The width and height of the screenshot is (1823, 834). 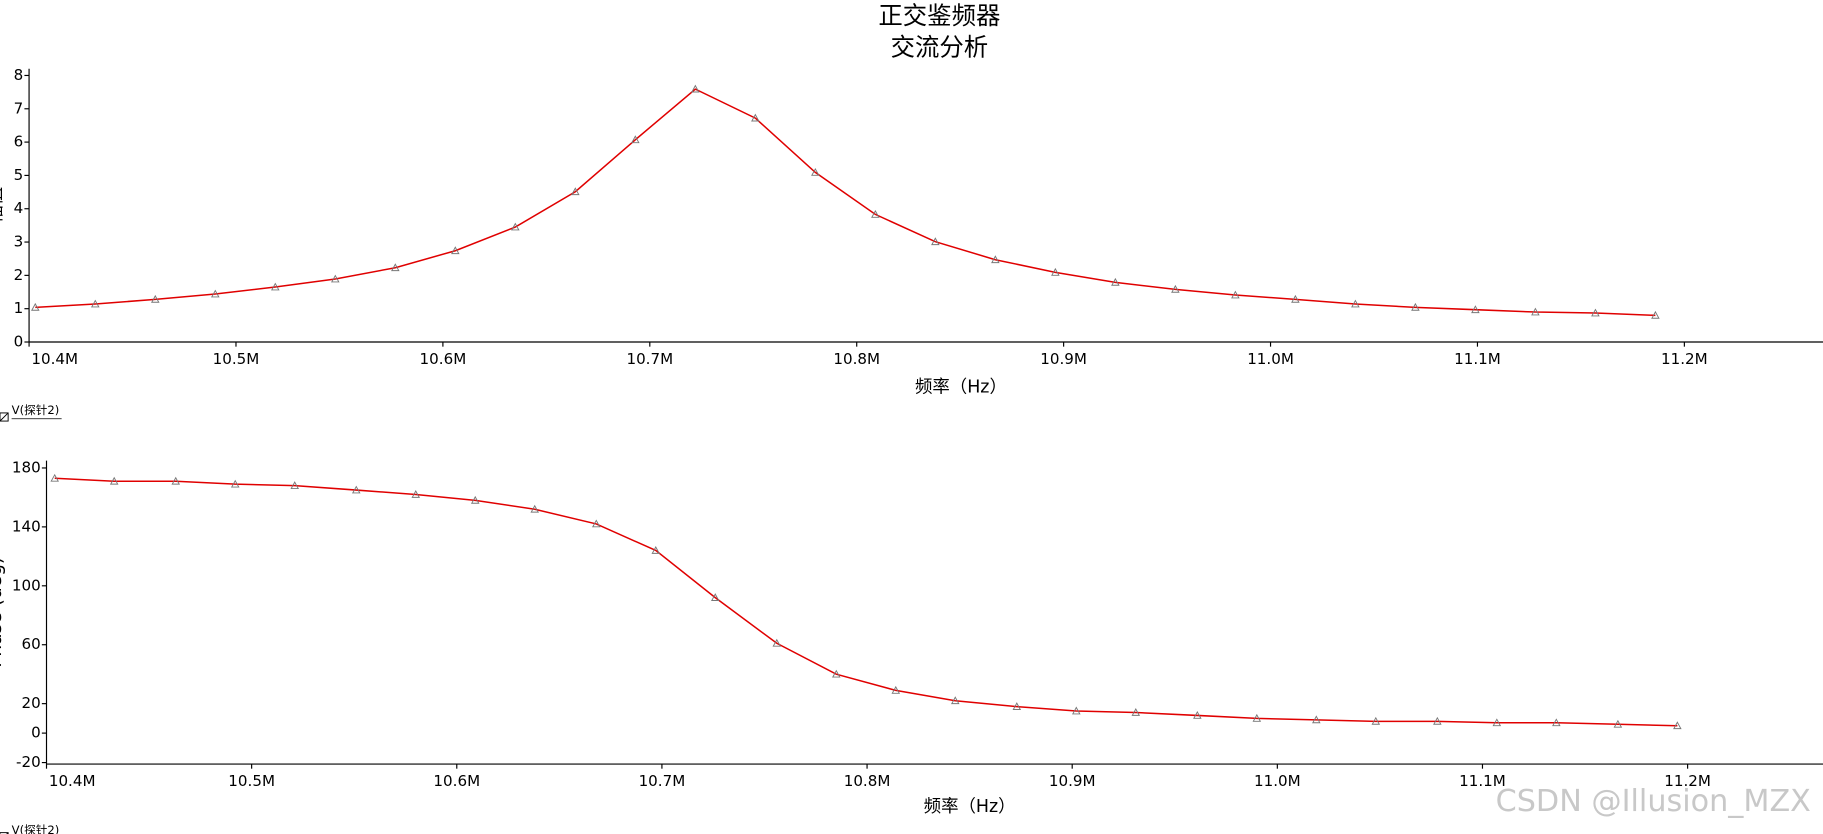 I want to click on y-tick-label: 3, so click(x=19, y=242).